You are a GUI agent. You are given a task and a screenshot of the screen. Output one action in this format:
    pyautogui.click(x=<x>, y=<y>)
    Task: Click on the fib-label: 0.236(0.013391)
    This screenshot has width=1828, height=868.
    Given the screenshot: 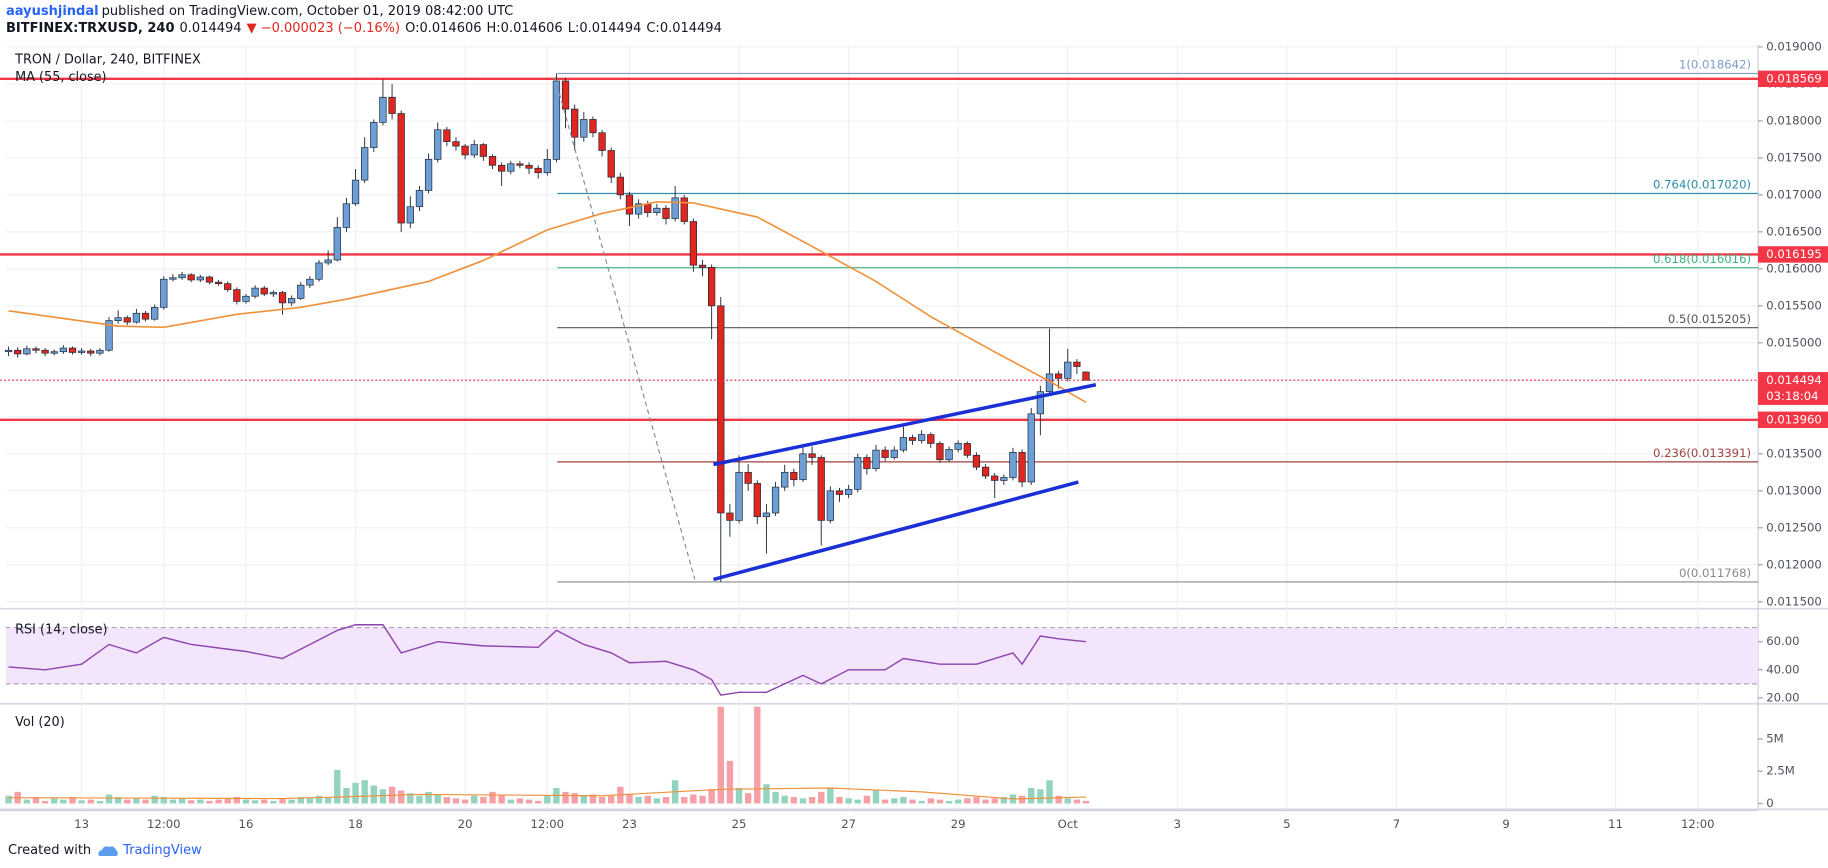 What is the action you would take?
    pyautogui.click(x=1702, y=453)
    